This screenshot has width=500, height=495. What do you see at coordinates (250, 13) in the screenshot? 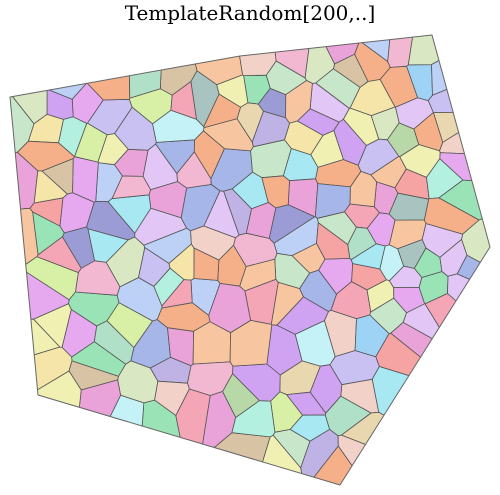
I see `diagram-title: TemplateRandom[200,..]` at bounding box center [250, 13].